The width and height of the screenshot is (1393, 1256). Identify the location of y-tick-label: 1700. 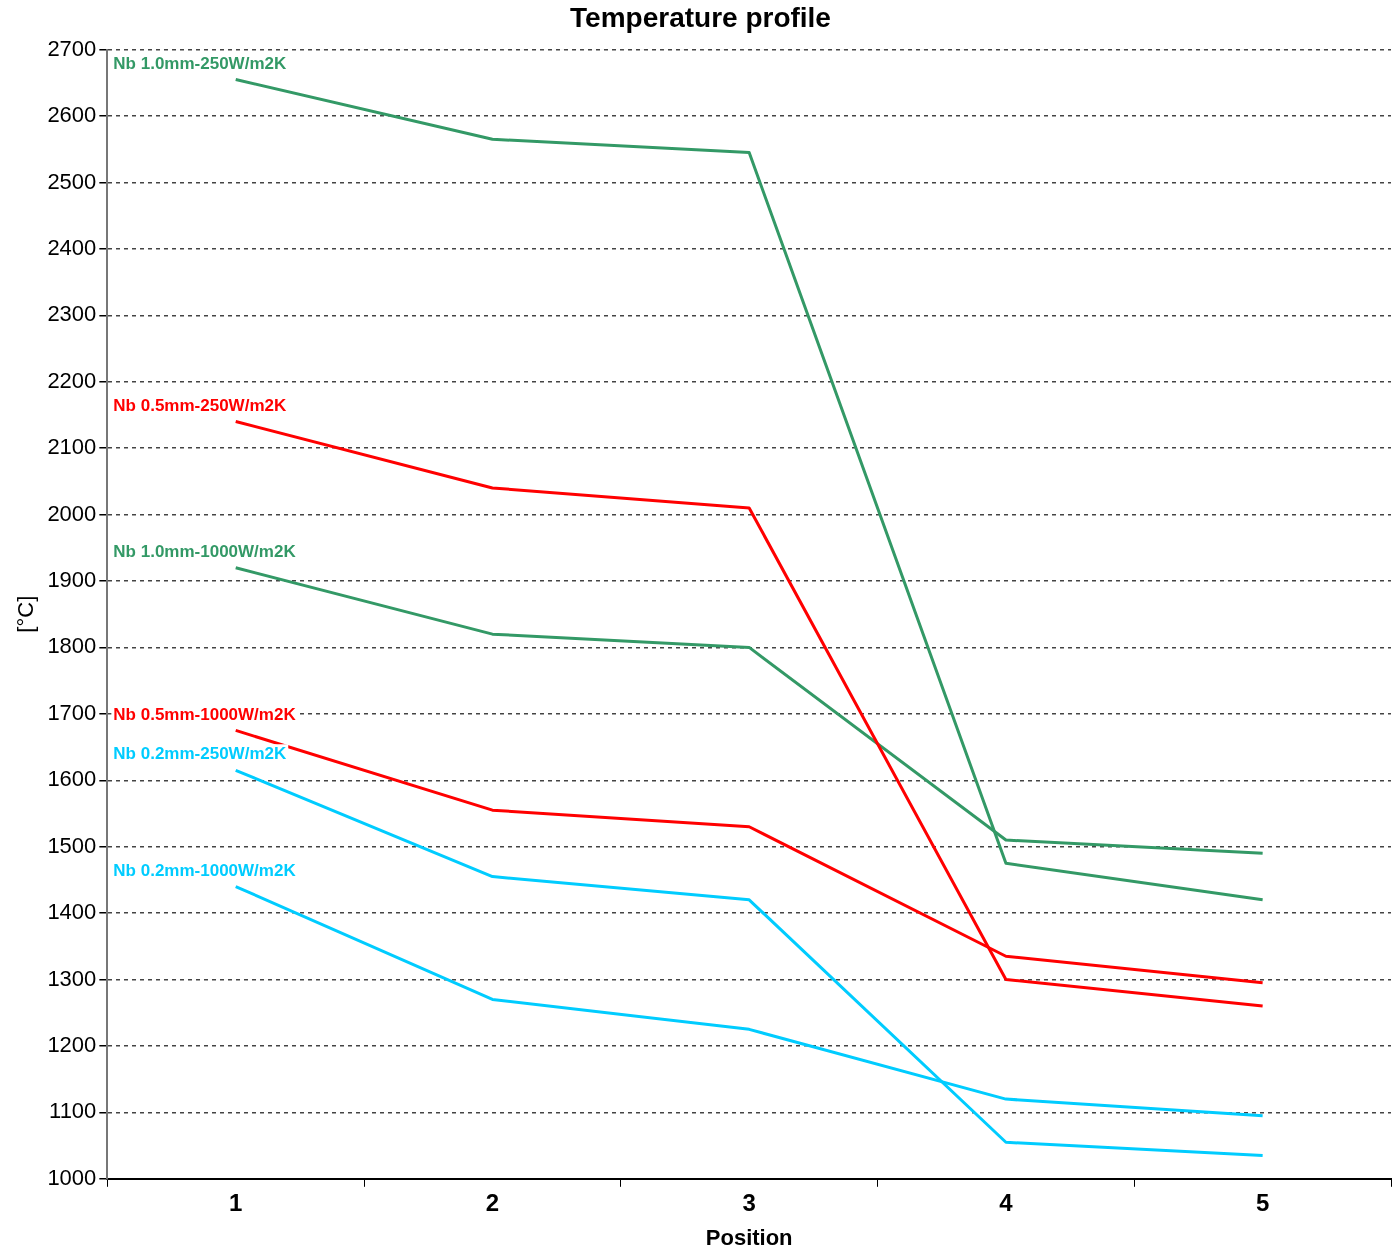
(72, 712).